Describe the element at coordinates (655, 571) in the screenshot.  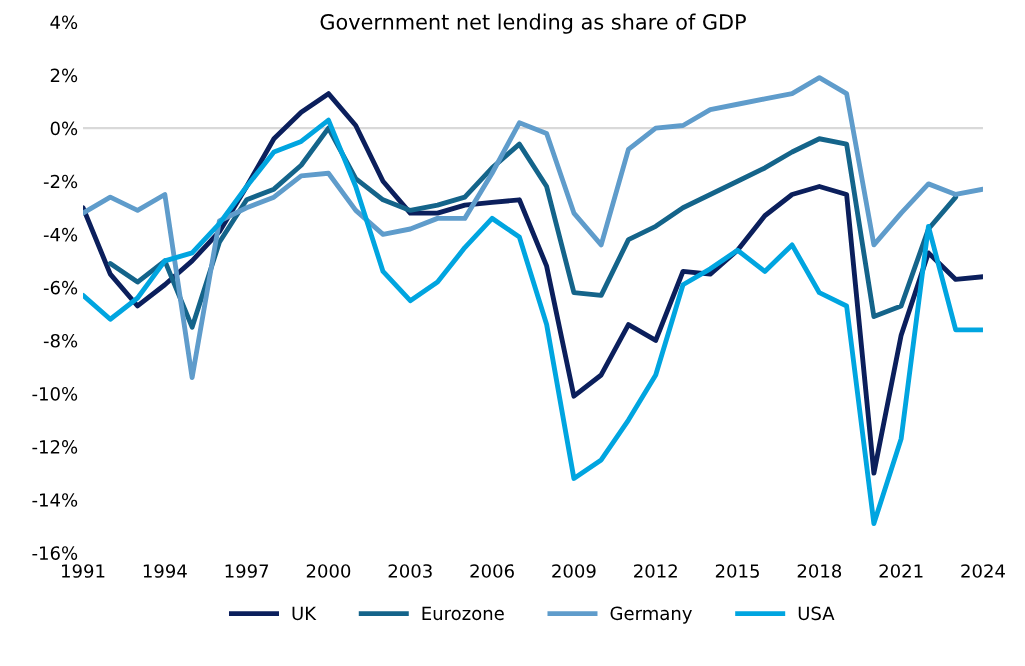
I see `x-tick-label: 2012` at that location.